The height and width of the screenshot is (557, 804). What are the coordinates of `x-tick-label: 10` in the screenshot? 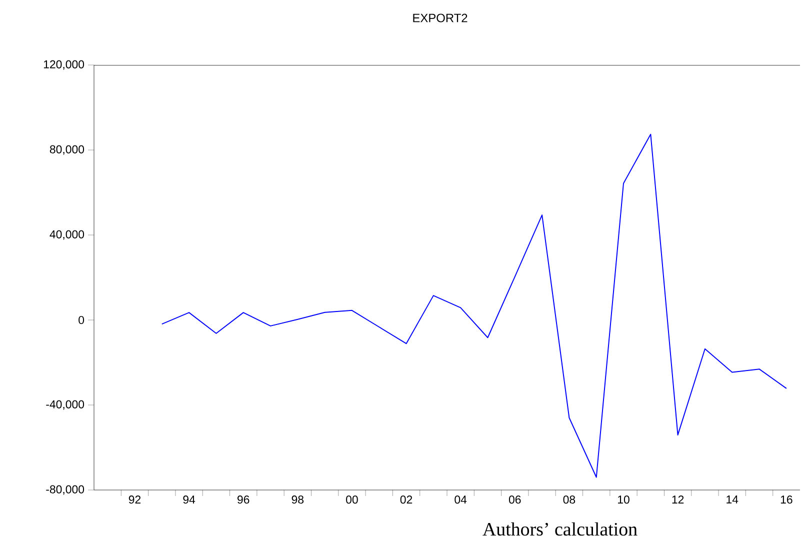 It's located at (624, 500).